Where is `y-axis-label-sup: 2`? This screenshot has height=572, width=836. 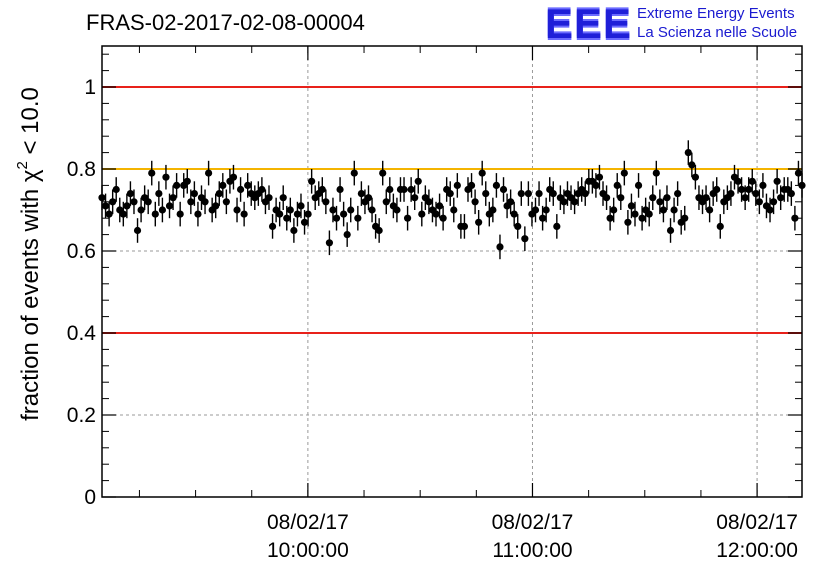
y-axis-label-sup: 2 is located at coordinates (22, 165).